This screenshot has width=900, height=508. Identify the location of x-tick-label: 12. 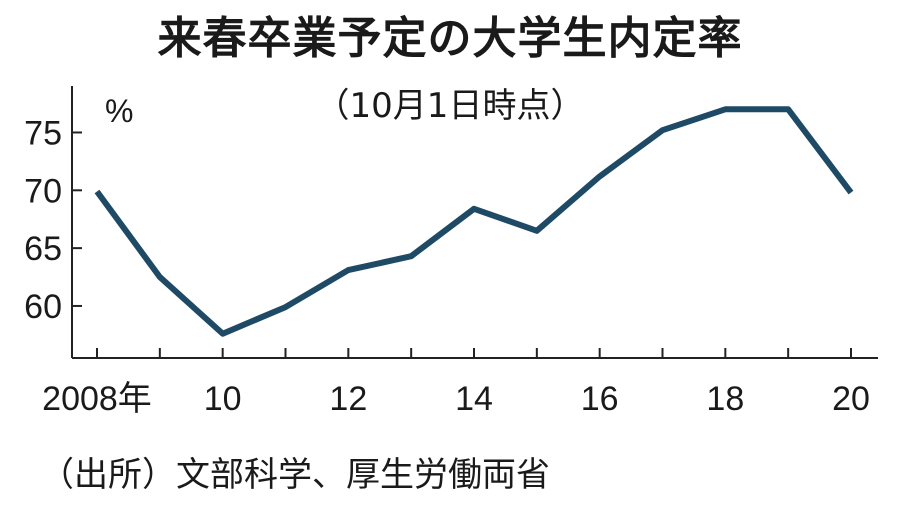
(348, 399).